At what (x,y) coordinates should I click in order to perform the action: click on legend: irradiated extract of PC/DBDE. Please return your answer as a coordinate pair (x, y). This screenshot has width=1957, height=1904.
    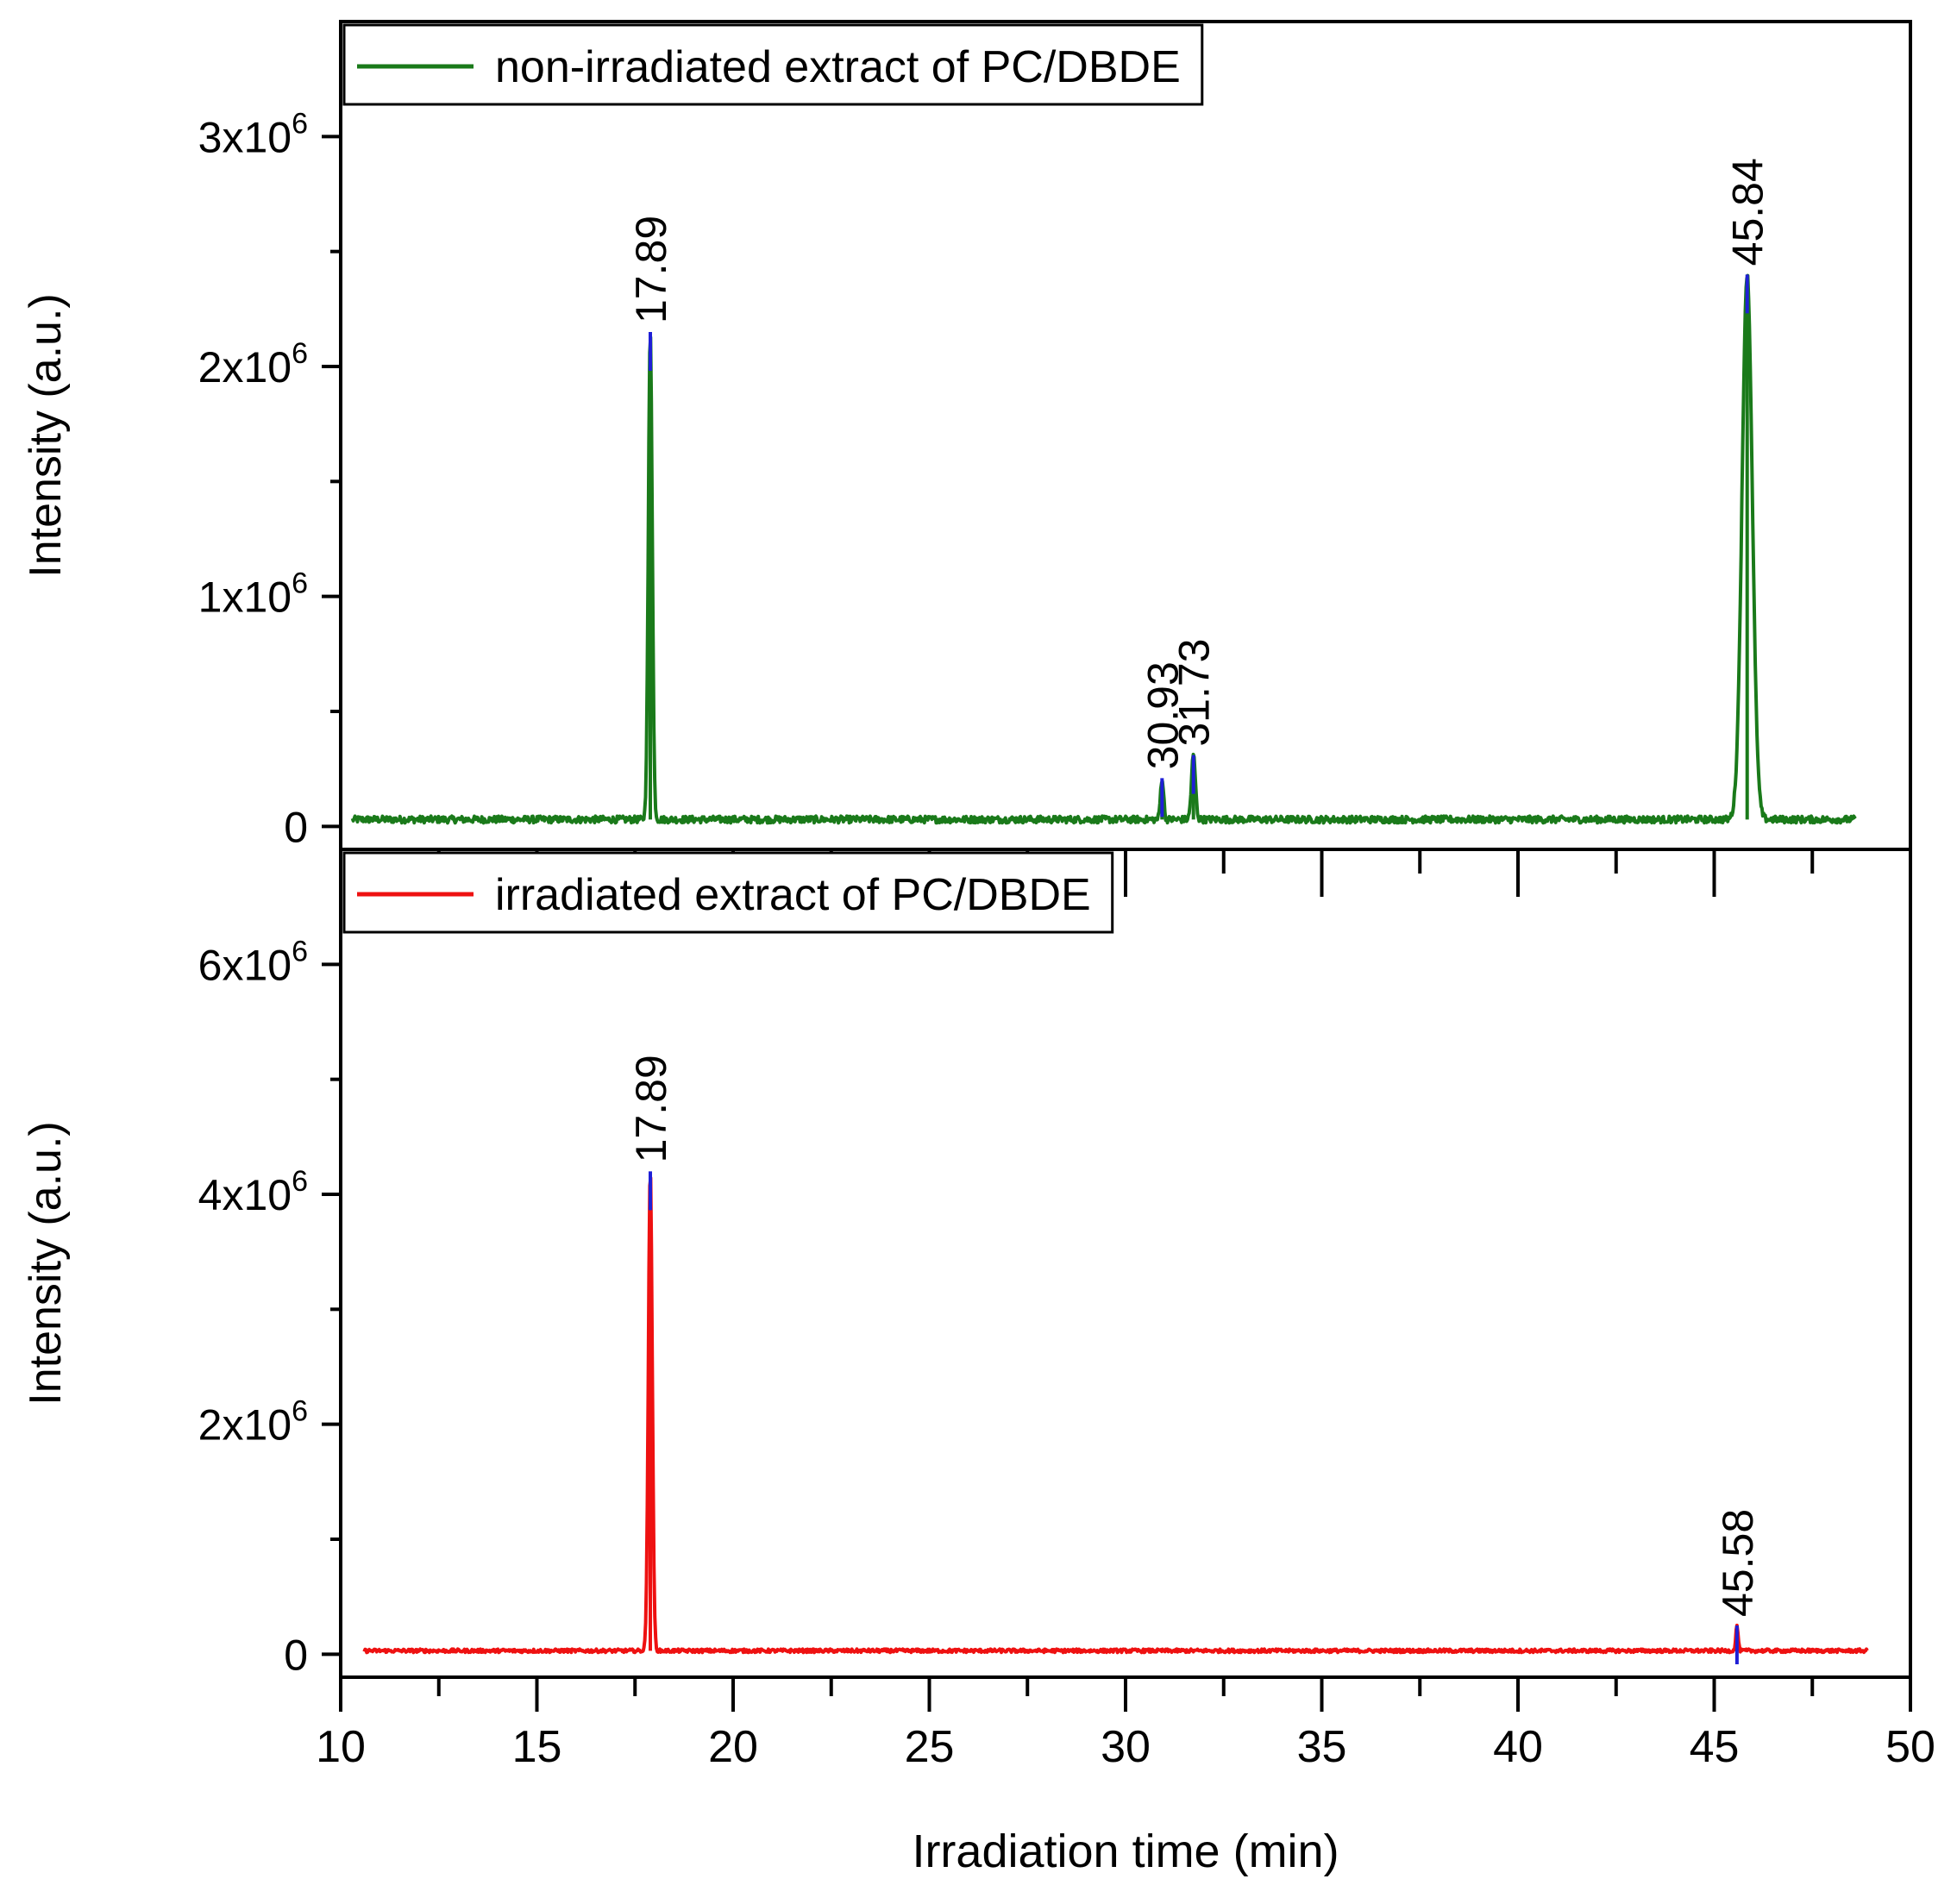
    Looking at the image, I should click on (728, 892).